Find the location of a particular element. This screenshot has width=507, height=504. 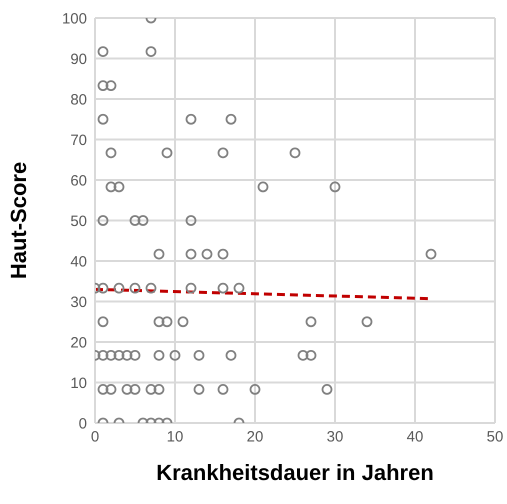

y-tick-label: 0 is located at coordinates (82, 423).